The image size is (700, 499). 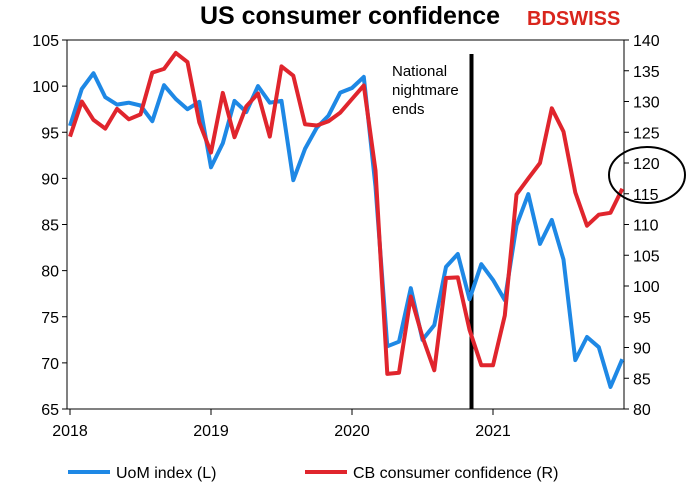 What do you see at coordinates (50, 410) in the screenshot?
I see `left-tick-label: 65` at bounding box center [50, 410].